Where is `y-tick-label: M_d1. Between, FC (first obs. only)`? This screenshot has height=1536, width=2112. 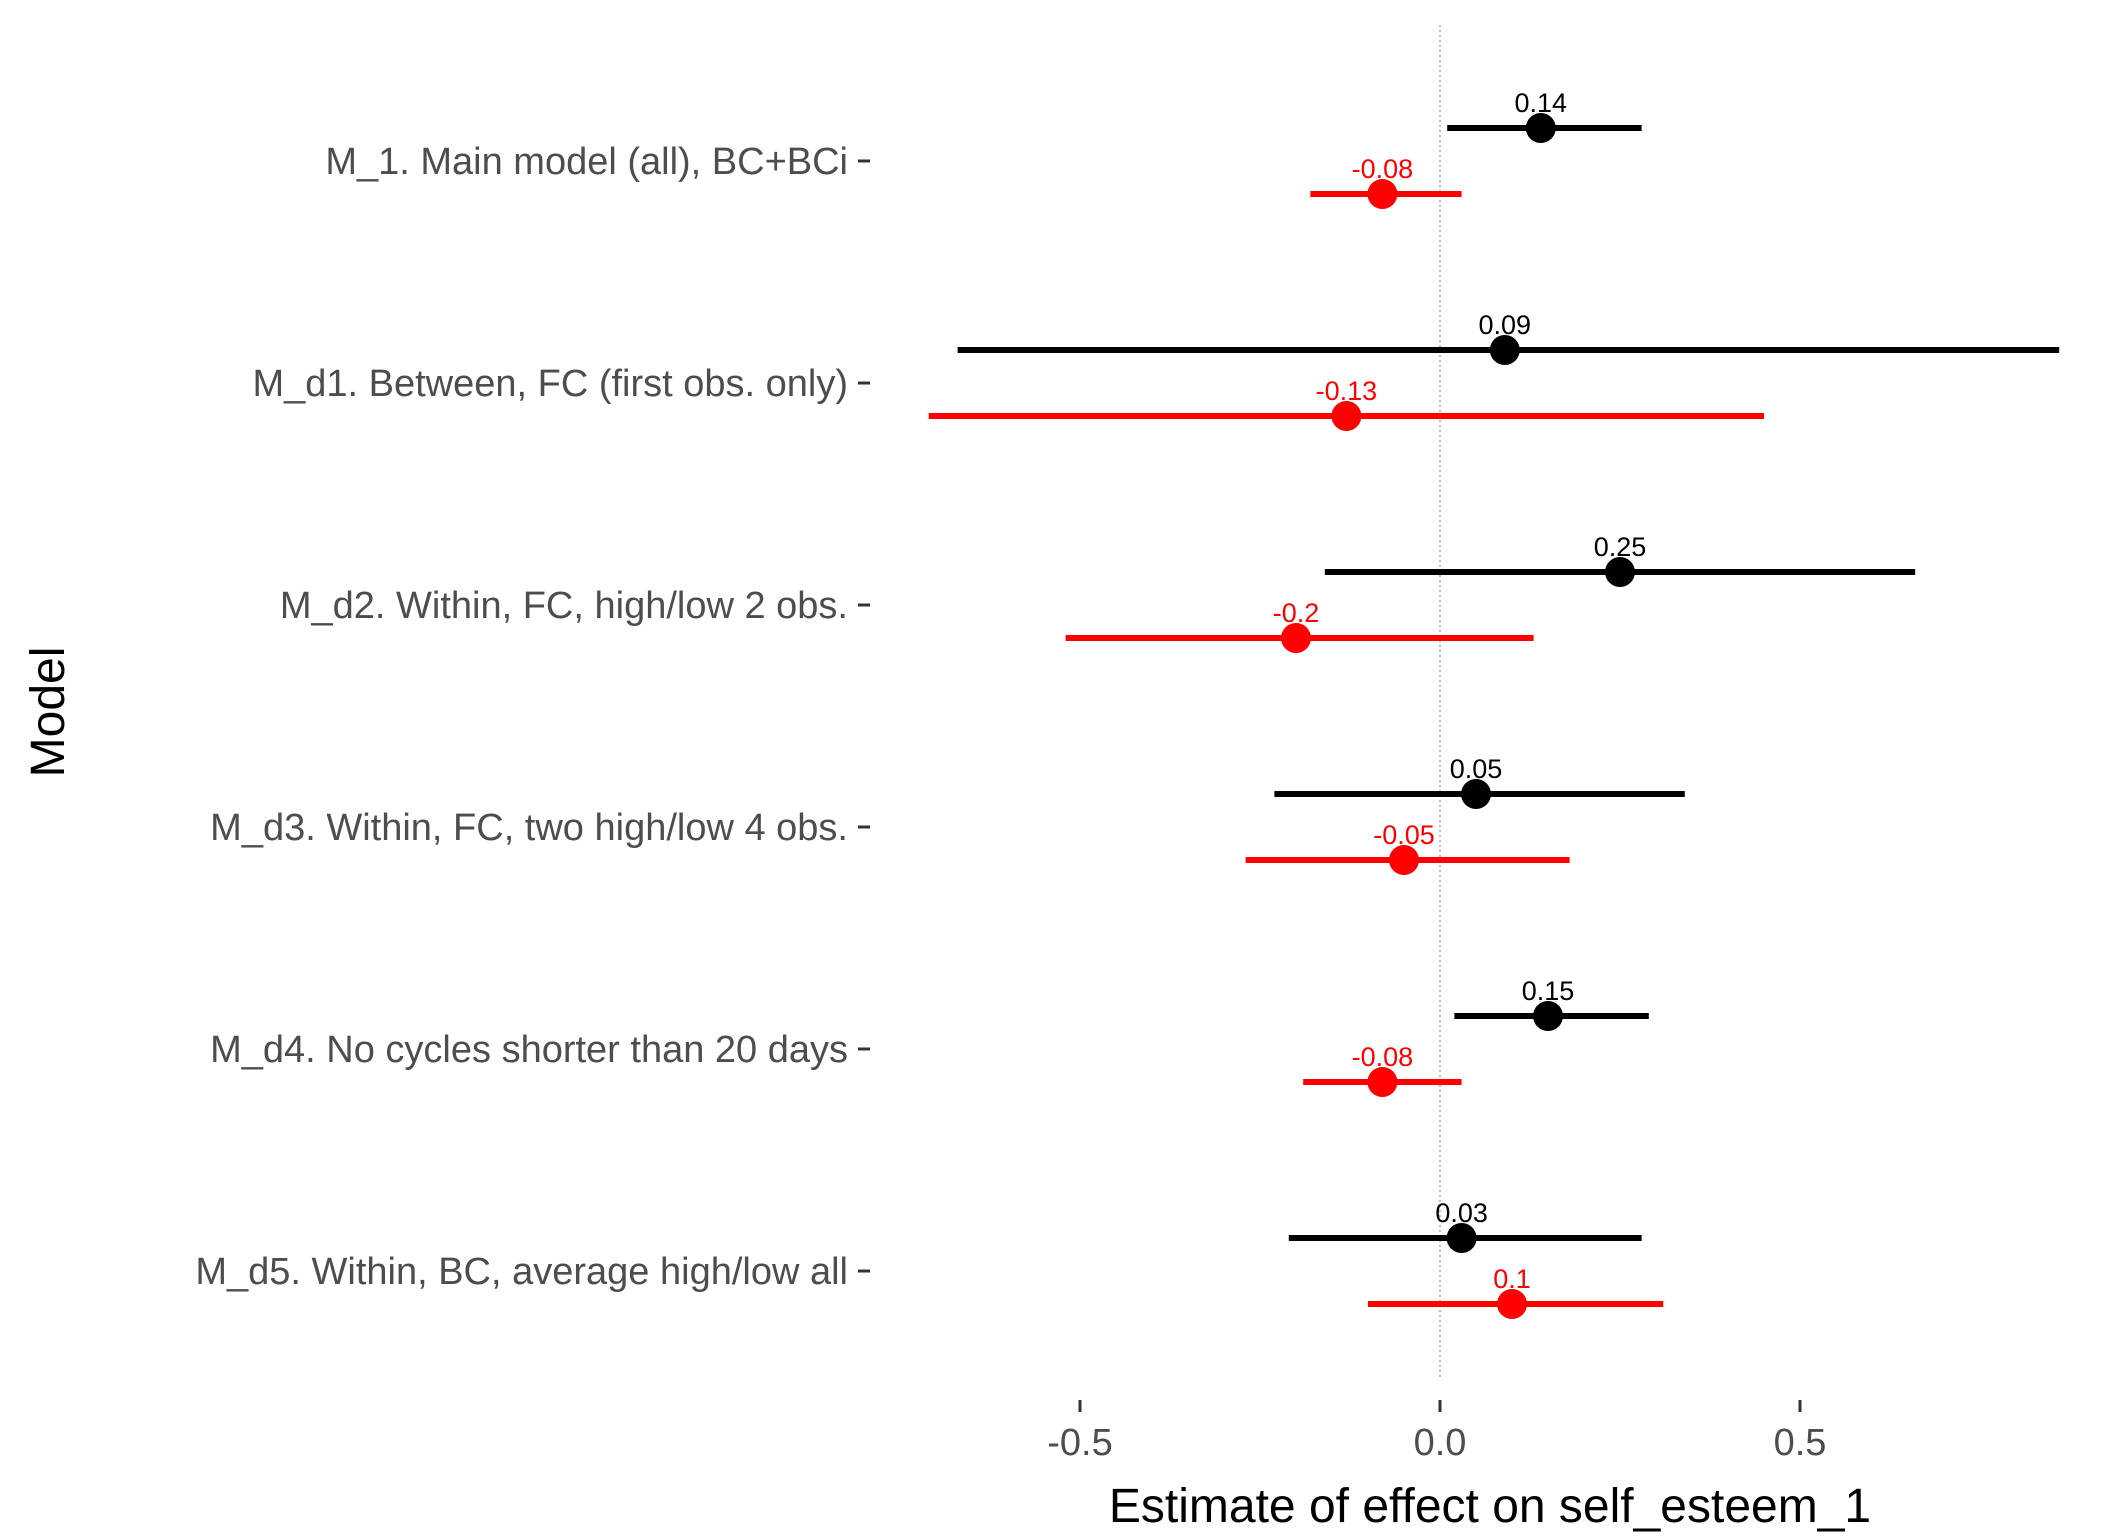
y-tick-label: M_d1. Between, FC (first obs. only) is located at coordinates (550, 384).